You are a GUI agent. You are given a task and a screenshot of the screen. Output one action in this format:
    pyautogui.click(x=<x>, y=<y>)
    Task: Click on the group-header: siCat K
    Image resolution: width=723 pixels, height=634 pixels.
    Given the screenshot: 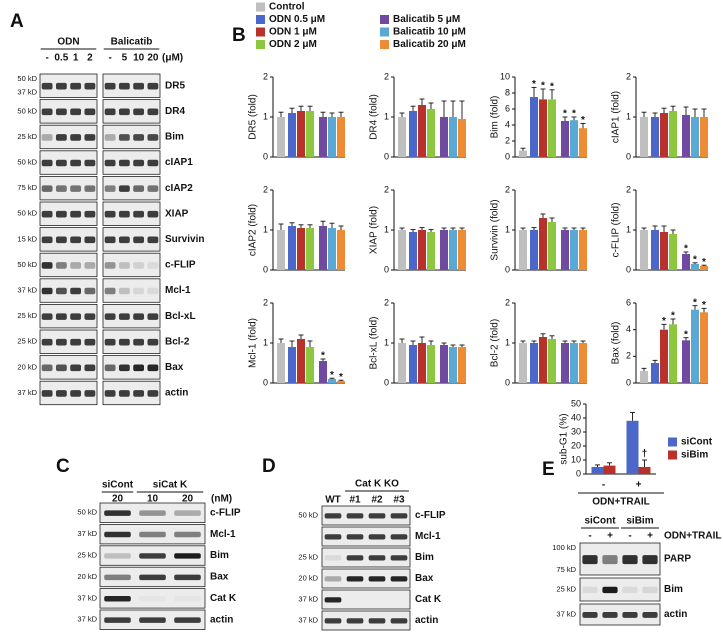 What is the action you would take?
    pyautogui.click(x=170, y=485)
    